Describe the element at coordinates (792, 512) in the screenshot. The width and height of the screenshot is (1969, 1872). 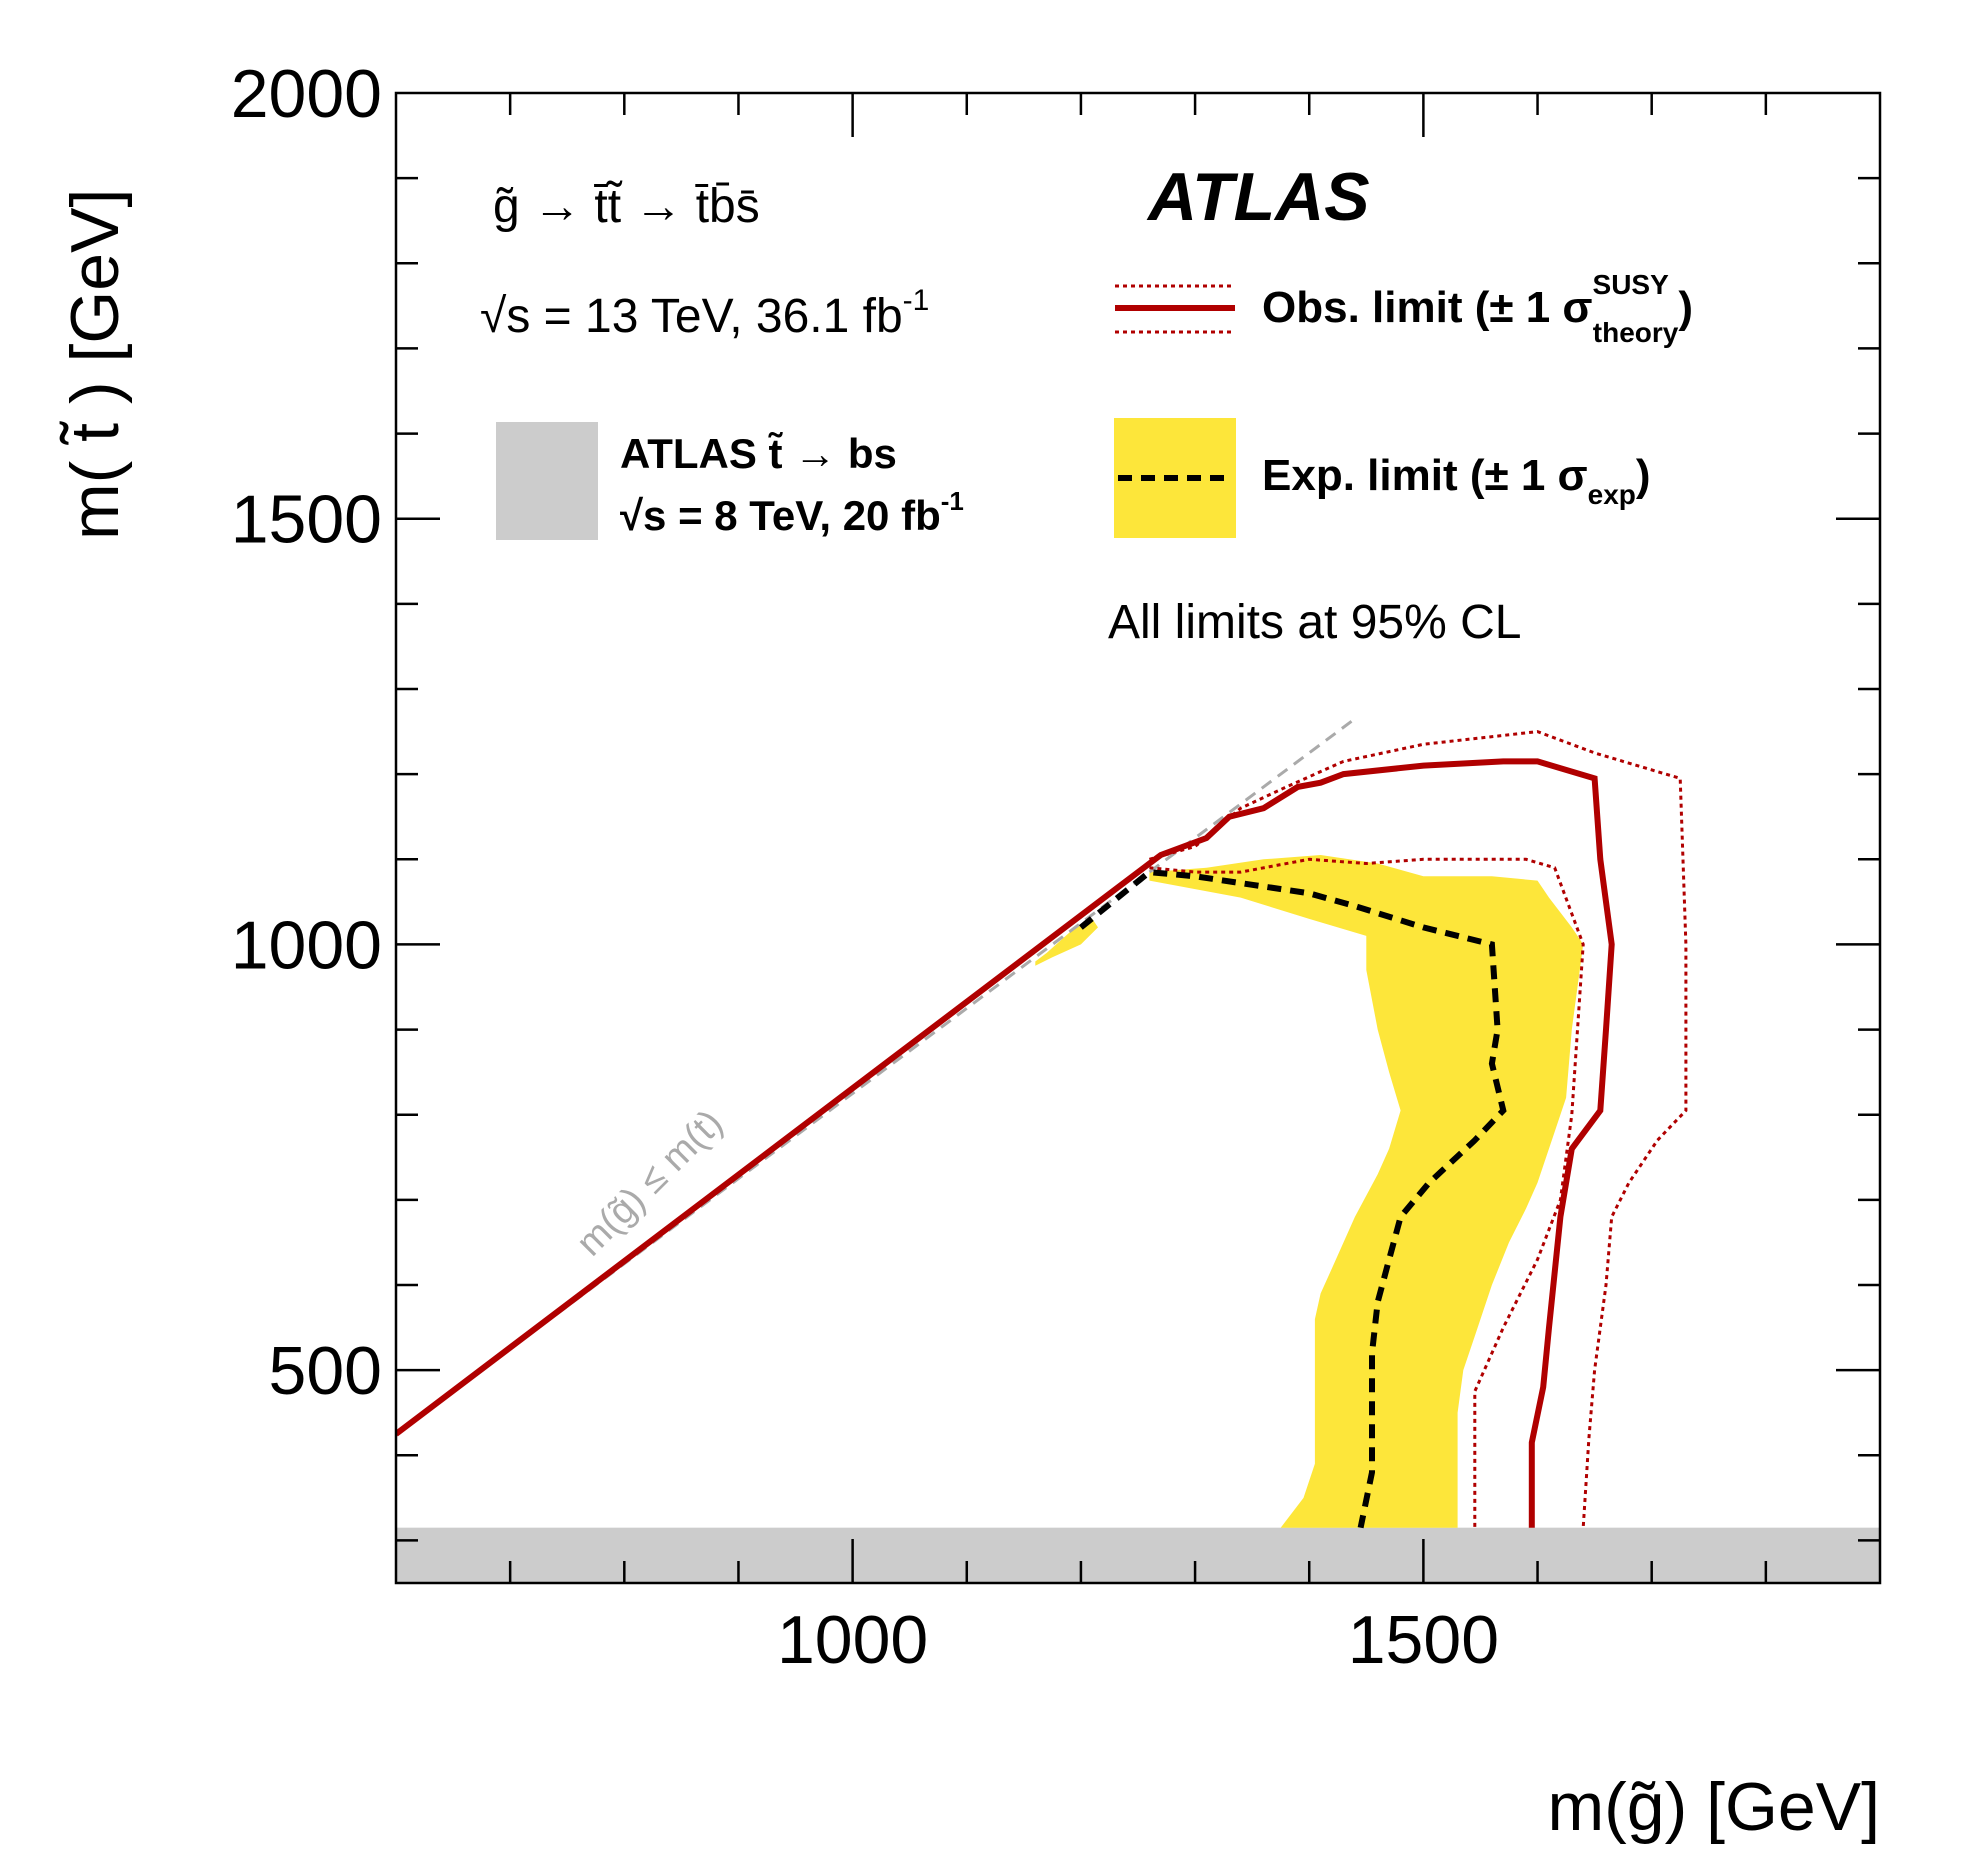
I see `legend-prev-line2: √s = 8 TeV, 20 fb-1` at that location.